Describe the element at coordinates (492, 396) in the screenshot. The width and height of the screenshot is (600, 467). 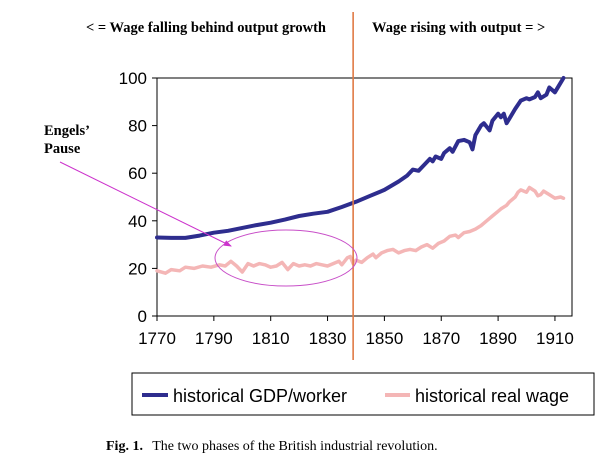
I see `legend-label-wage: historical real wage` at that location.